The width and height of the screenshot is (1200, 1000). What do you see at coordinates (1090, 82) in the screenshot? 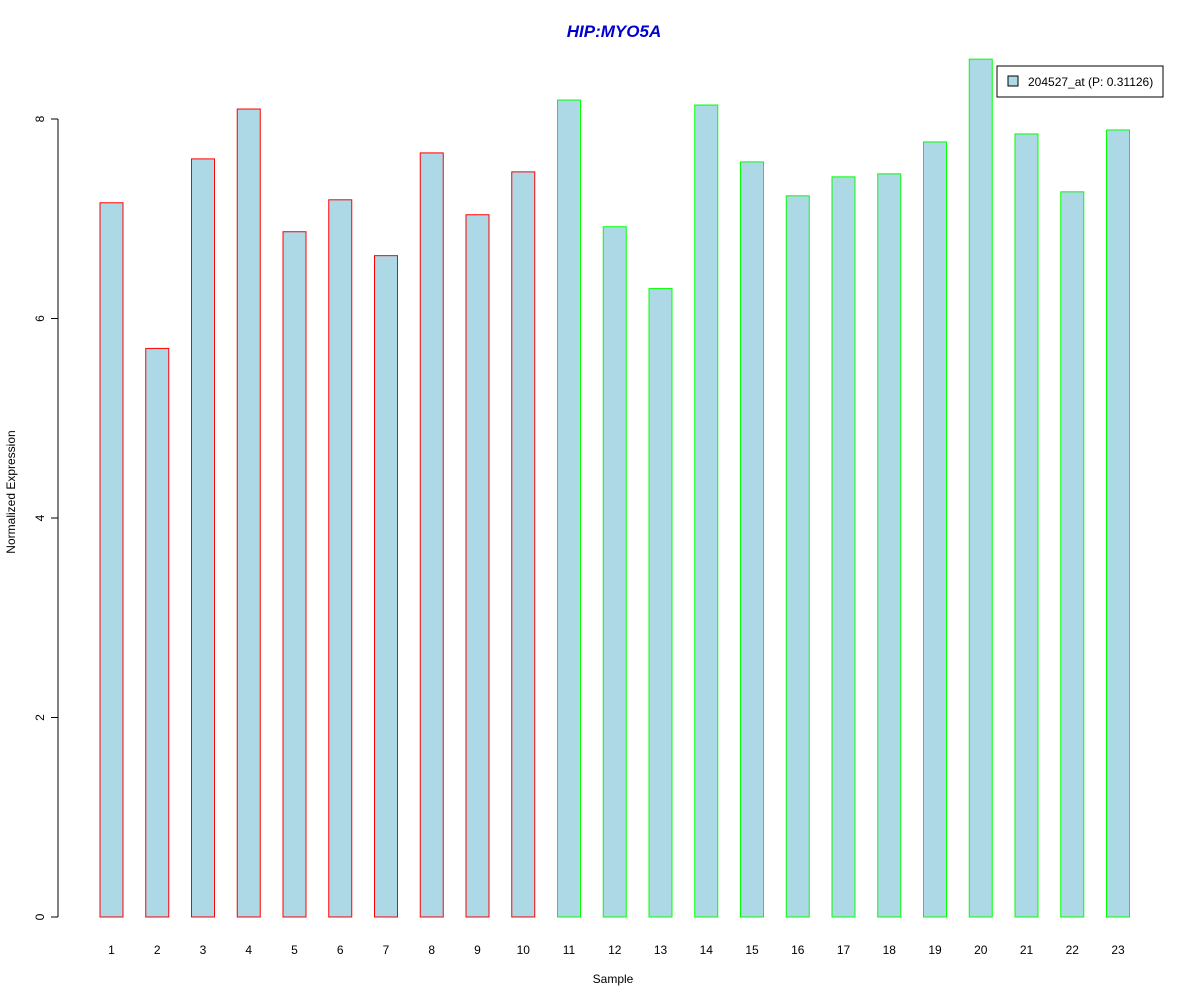
I see `legend-label: 204527_at (P: 0.31126)` at bounding box center [1090, 82].